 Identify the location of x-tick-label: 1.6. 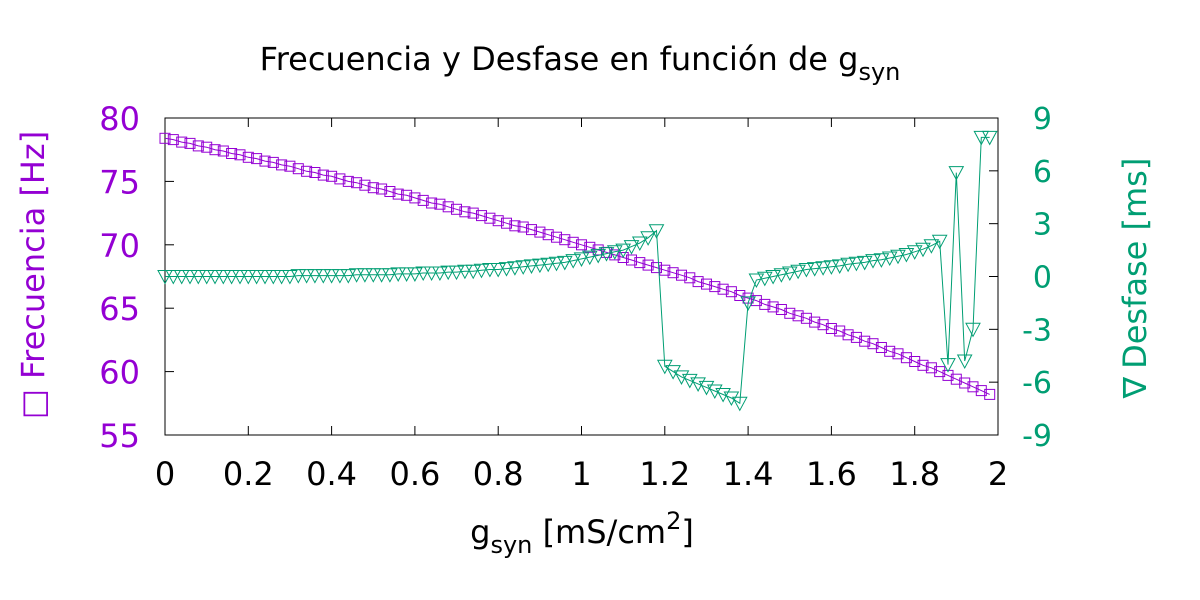
(831, 474).